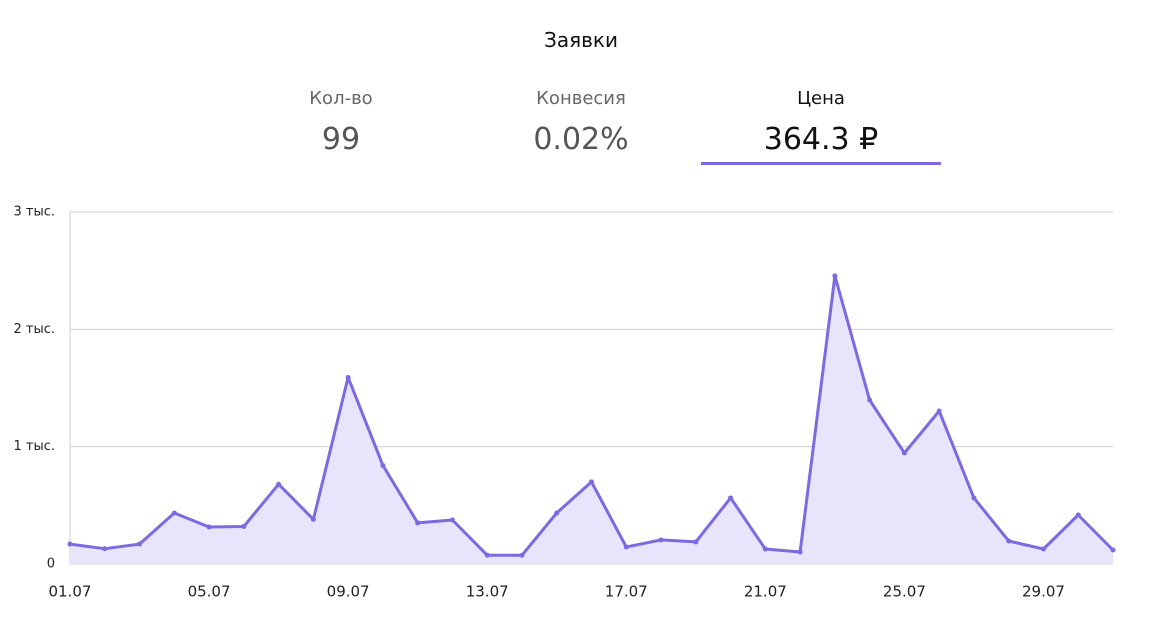 The width and height of the screenshot is (1162, 624). Describe the element at coordinates (34, 329) in the screenshot. I see `y-tick-label: 2 тыс.` at that location.